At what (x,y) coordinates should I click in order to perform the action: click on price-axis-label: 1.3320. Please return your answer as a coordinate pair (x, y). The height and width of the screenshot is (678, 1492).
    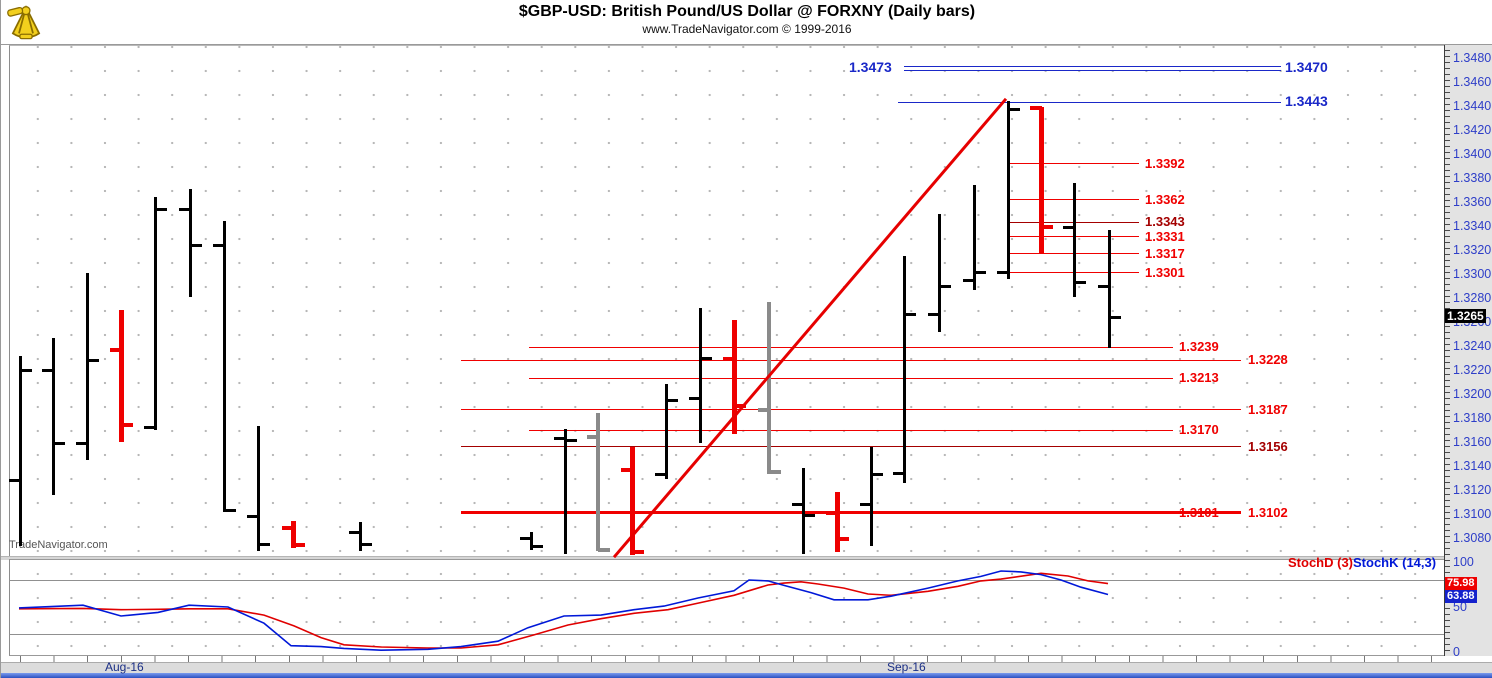
    Looking at the image, I should click on (1472, 250).